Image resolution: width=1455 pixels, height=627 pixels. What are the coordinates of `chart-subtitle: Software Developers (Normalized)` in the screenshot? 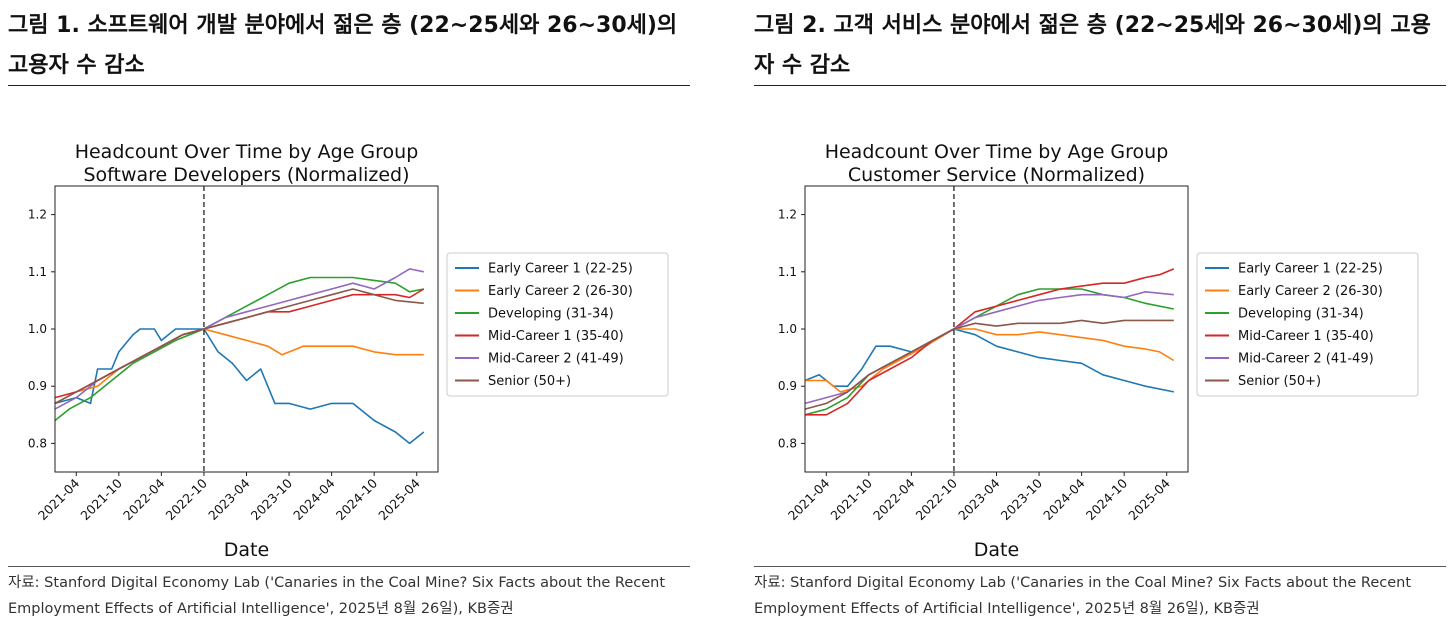 It's located at (246, 175).